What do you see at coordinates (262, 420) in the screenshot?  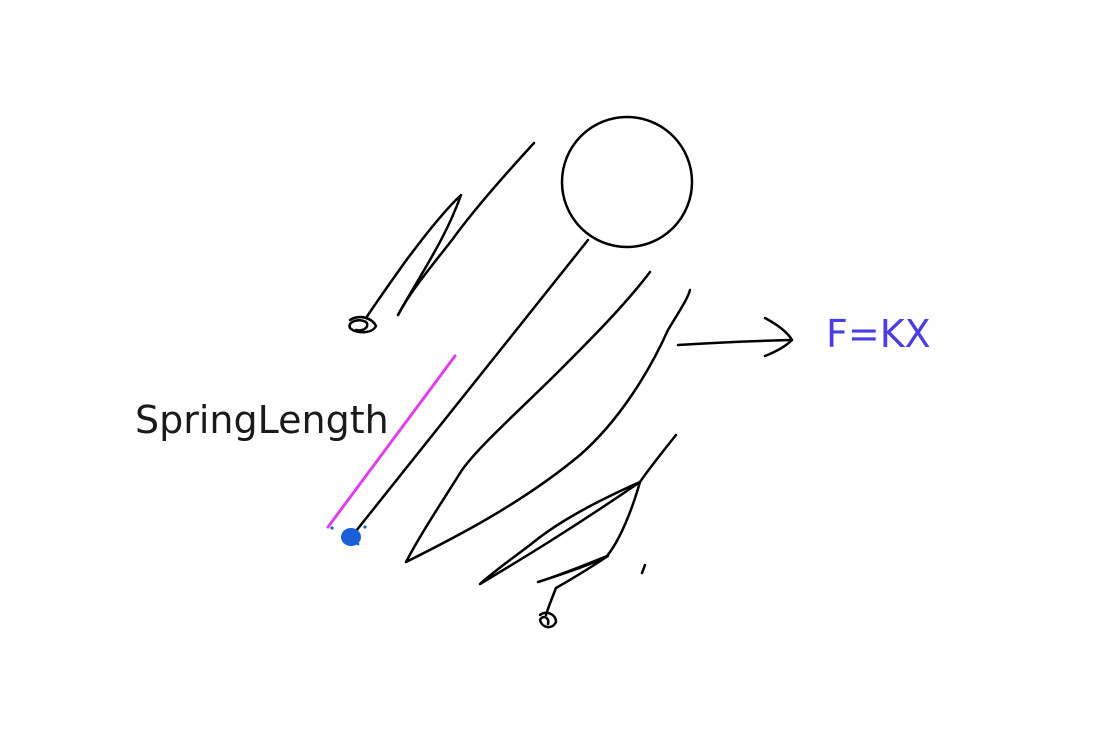 I see `spring-length-label: SpringLength` at bounding box center [262, 420].